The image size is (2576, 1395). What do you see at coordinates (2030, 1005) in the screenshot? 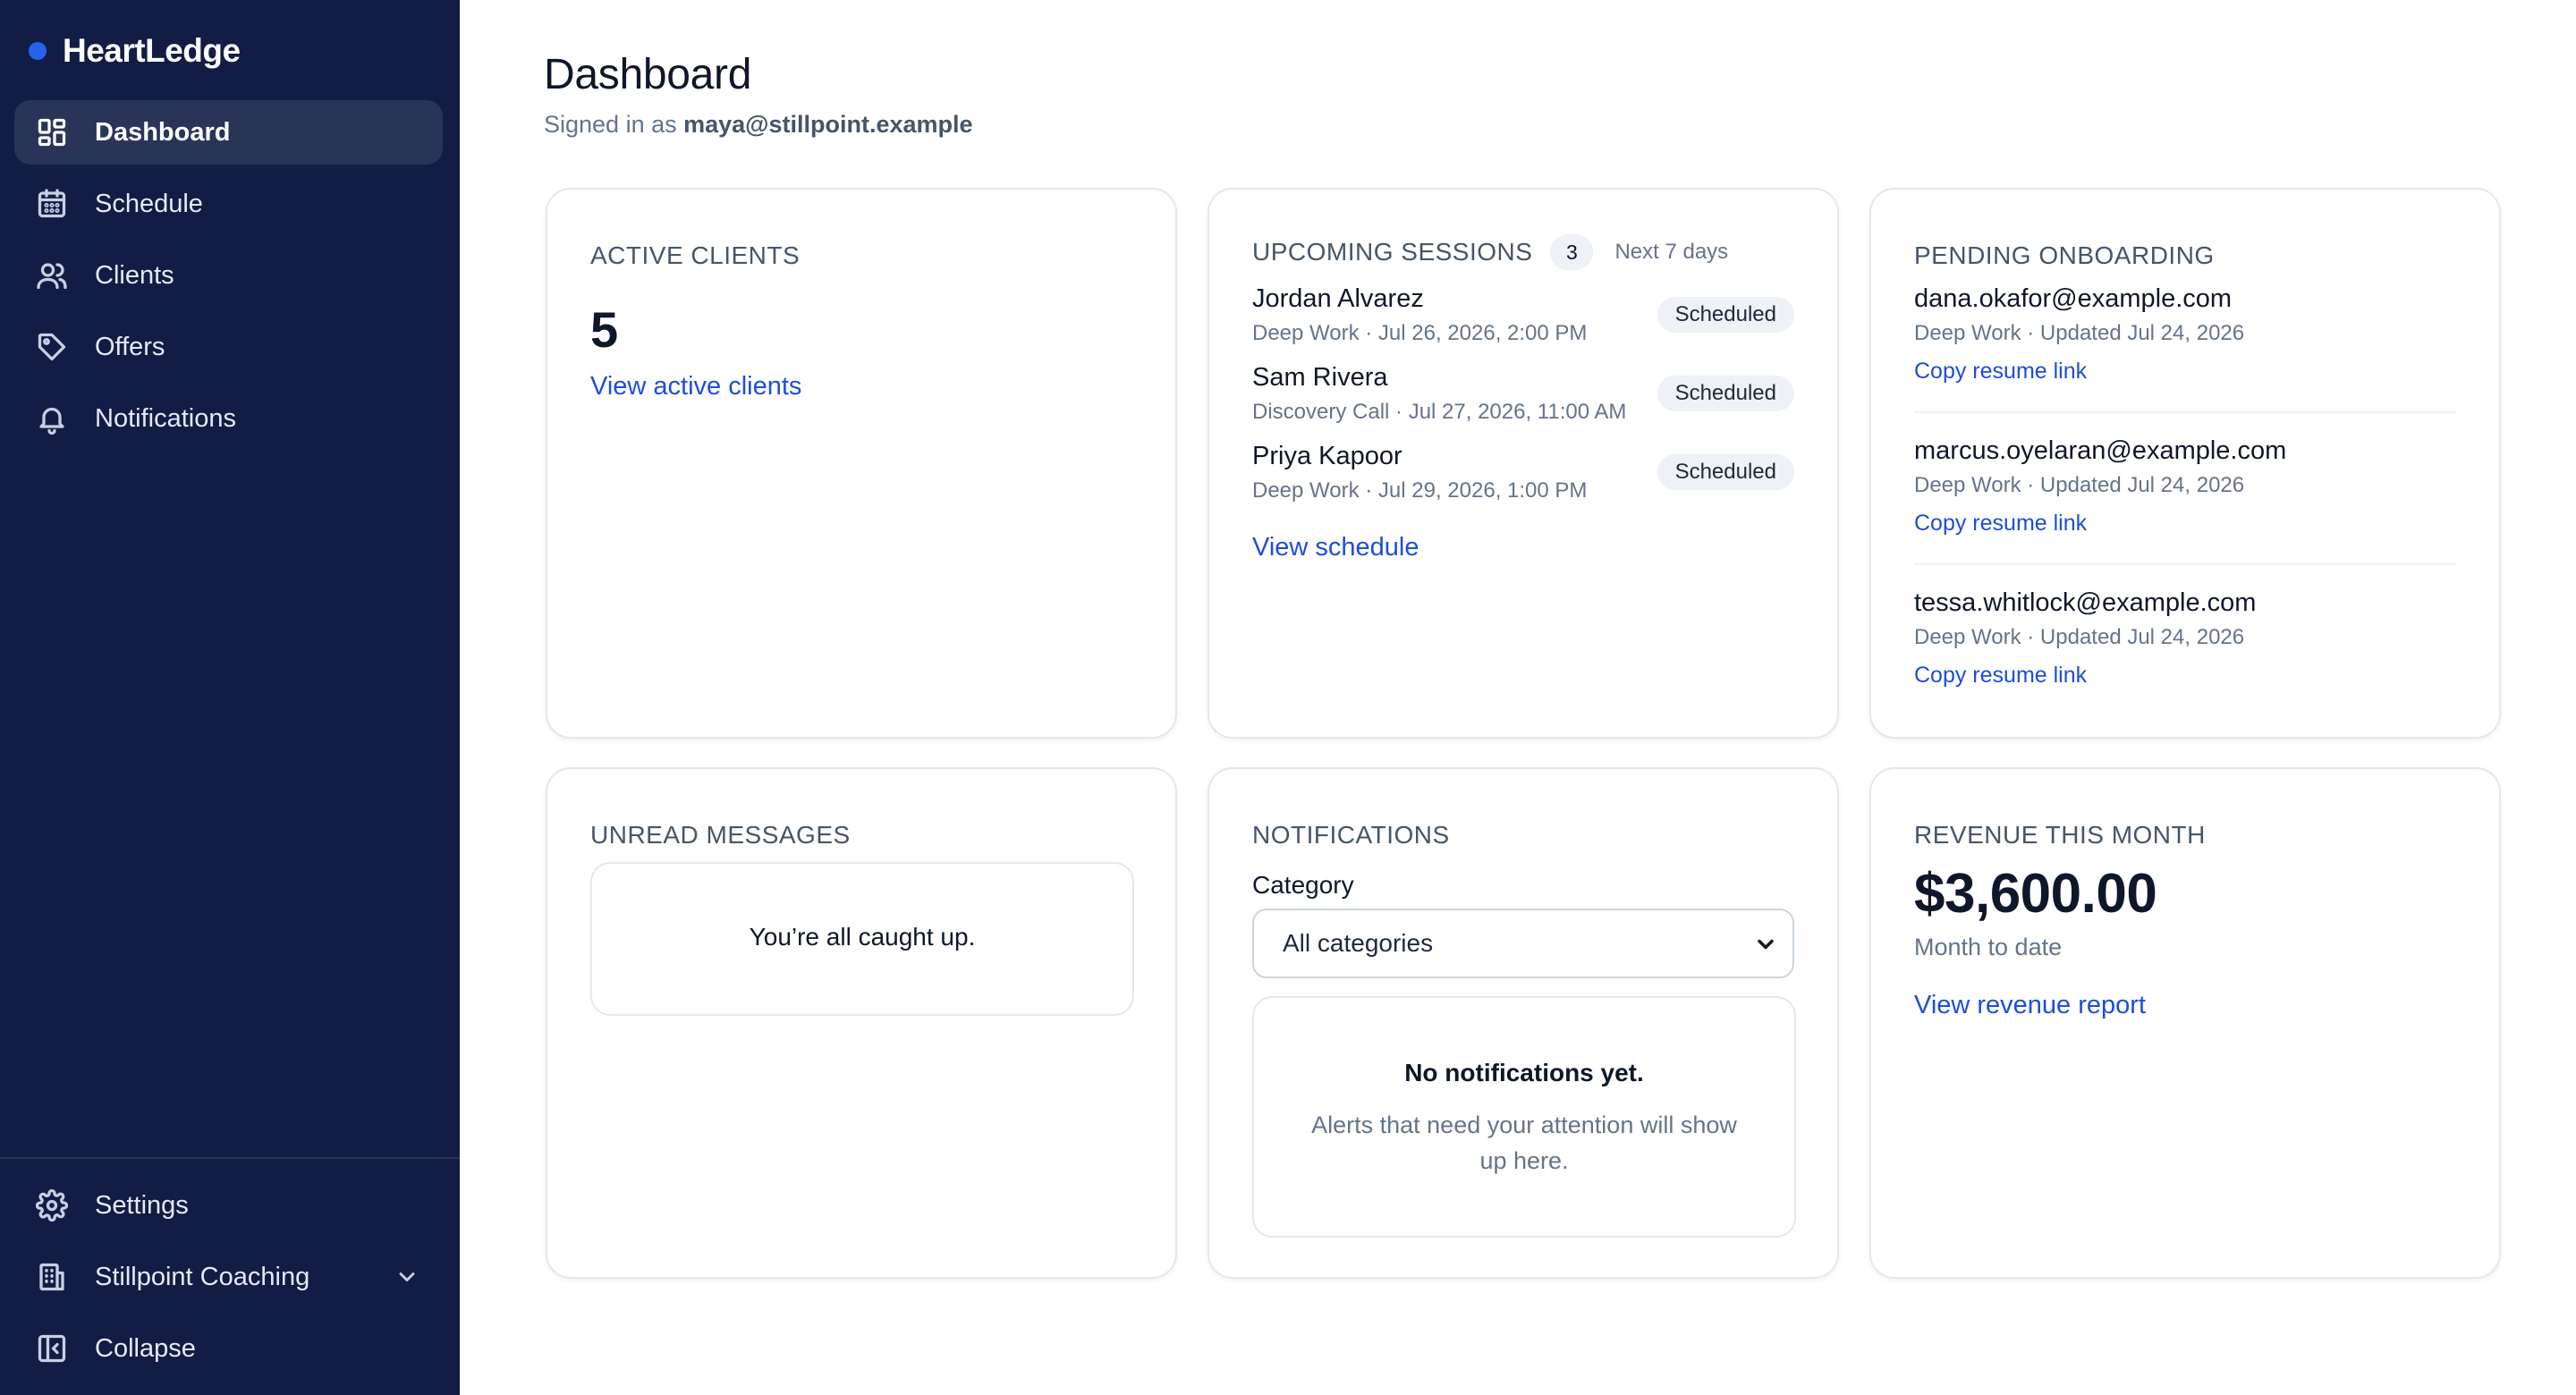
I see `view-revenue-report-link: View revenue report` at bounding box center [2030, 1005].